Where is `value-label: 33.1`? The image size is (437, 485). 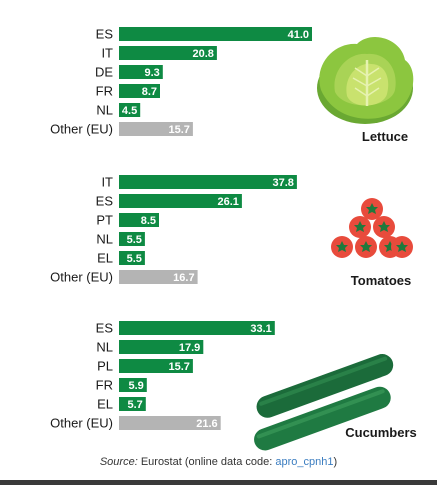
value-label: 33.1 is located at coordinates (260, 329).